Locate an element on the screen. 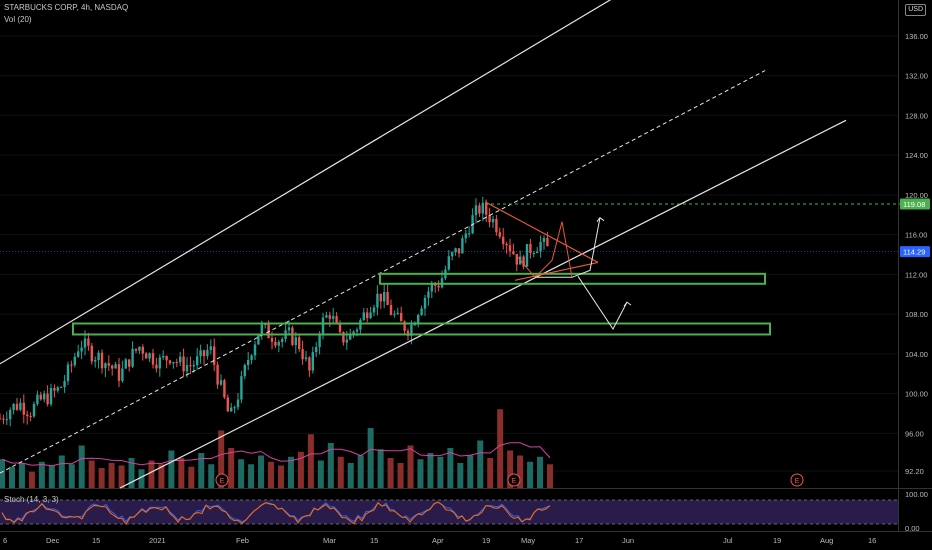  stoch-indicator-label: Stoch (14, 3, 3) is located at coordinates (31, 499).